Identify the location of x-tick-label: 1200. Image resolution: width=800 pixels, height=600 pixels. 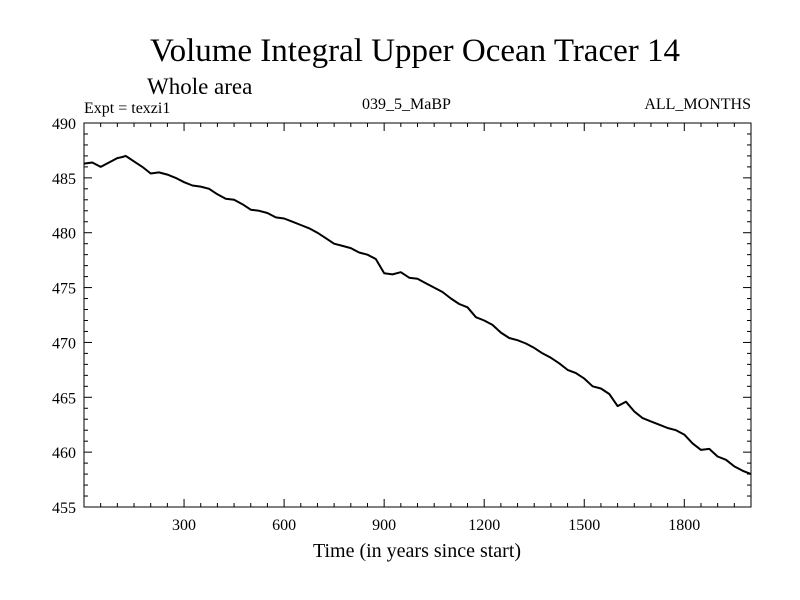
(484, 525).